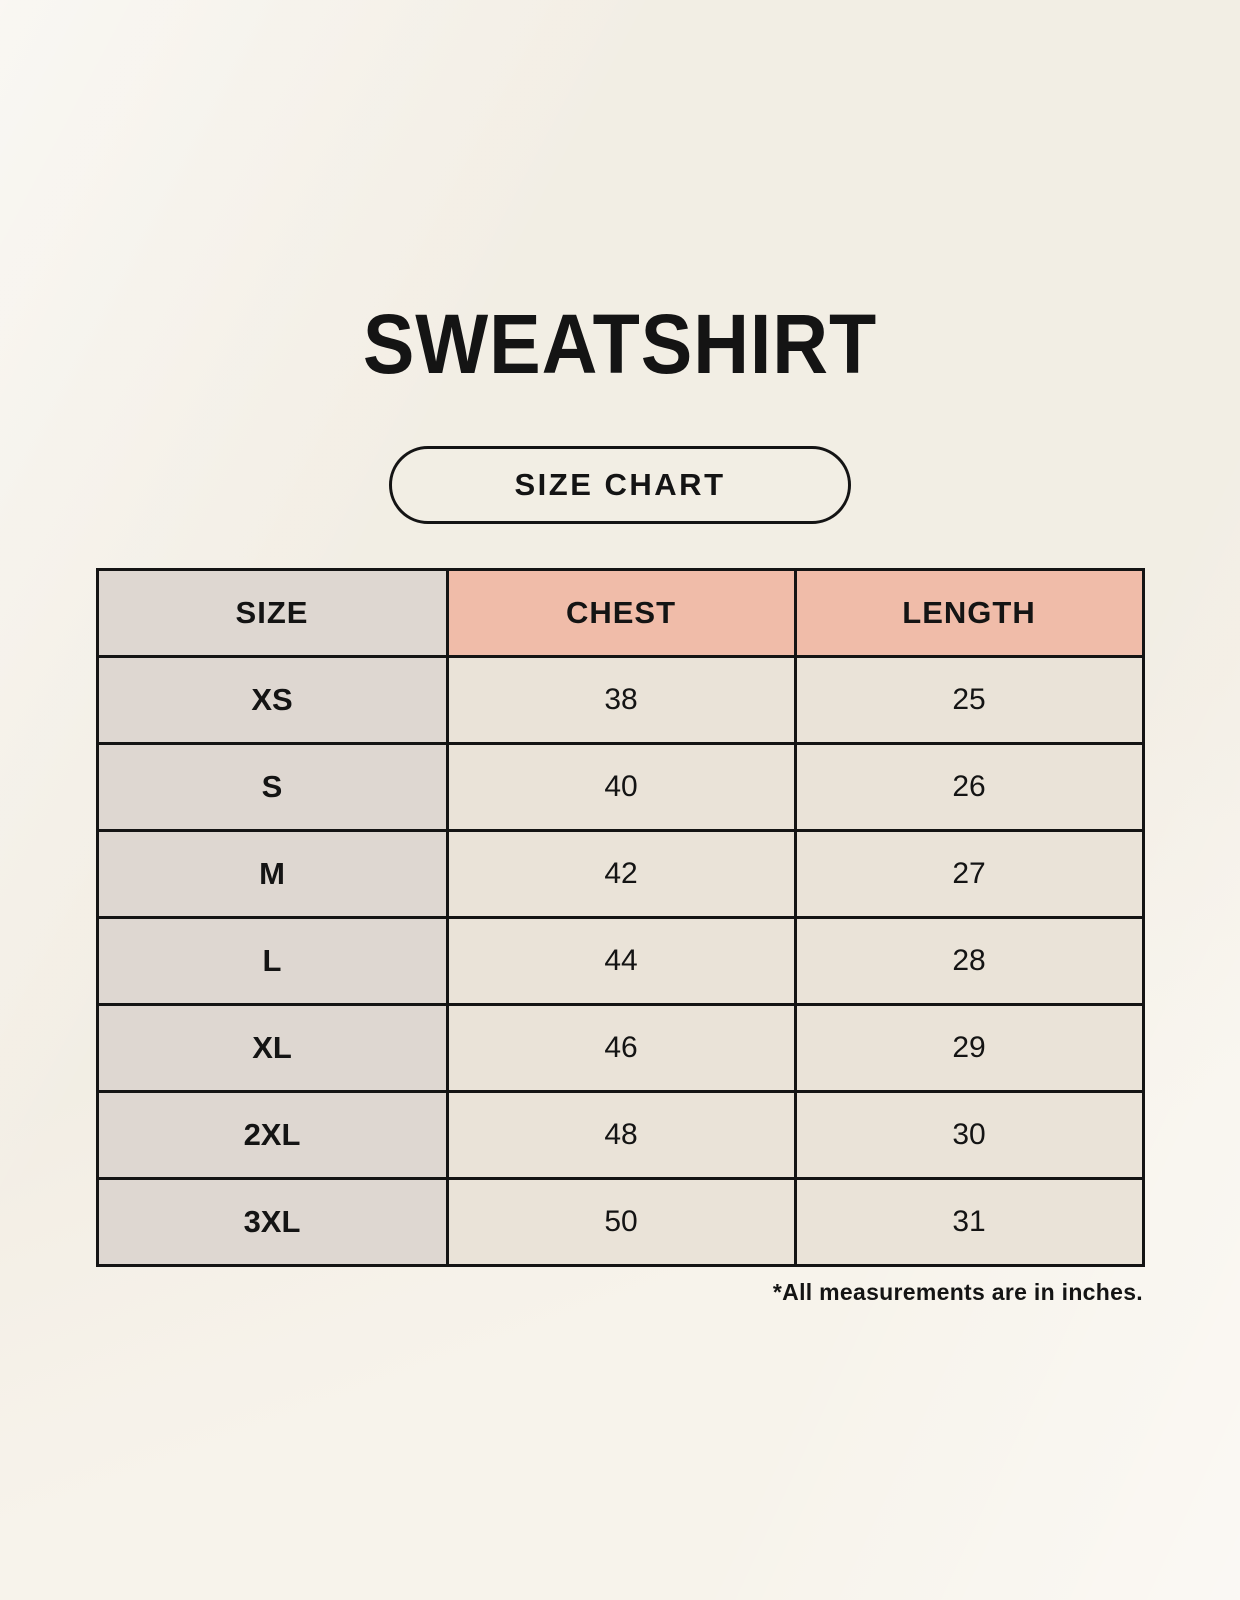 The height and width of the screenshot is (1600, 1240). Describe the element at coordinates (272, 874) in the screenshot. I see `size-label: M` at that location.